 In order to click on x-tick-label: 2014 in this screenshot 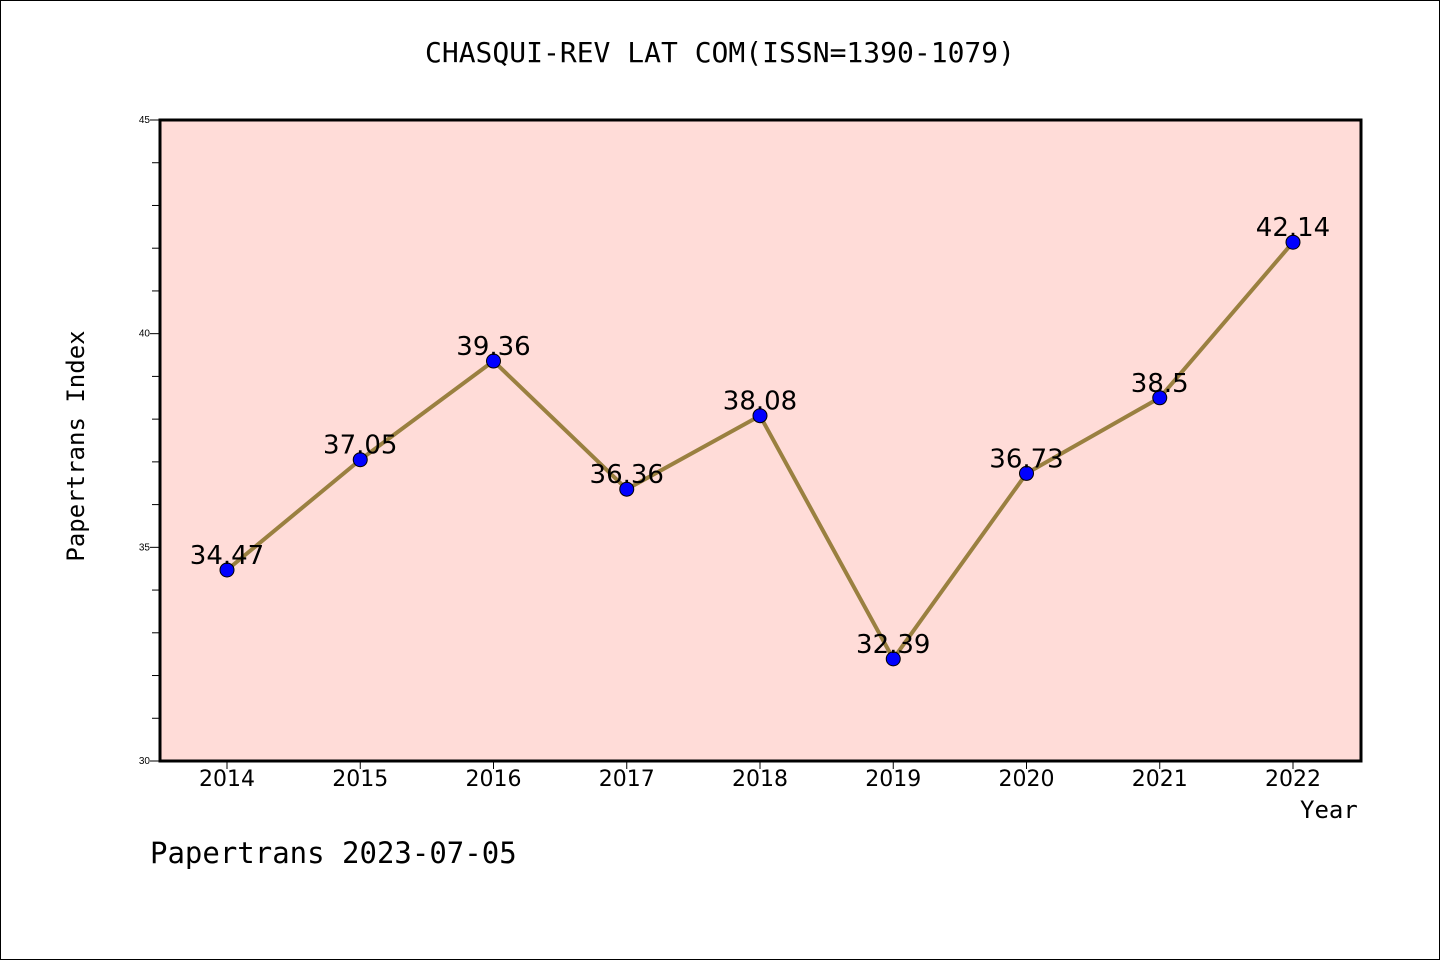, I will do `click(227, 779)`.